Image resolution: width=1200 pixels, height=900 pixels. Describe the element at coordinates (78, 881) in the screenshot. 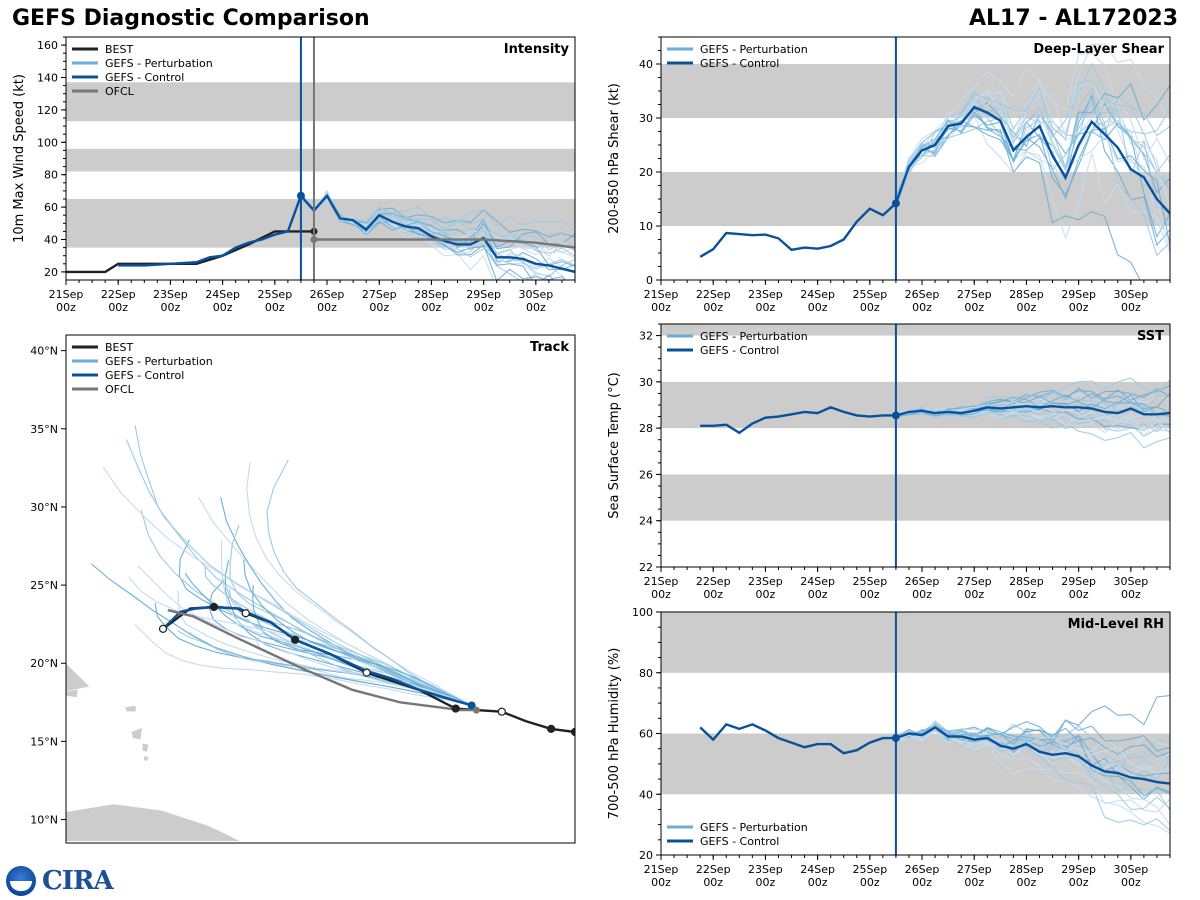

I see `cira-wordmark: CIRA` at that location.